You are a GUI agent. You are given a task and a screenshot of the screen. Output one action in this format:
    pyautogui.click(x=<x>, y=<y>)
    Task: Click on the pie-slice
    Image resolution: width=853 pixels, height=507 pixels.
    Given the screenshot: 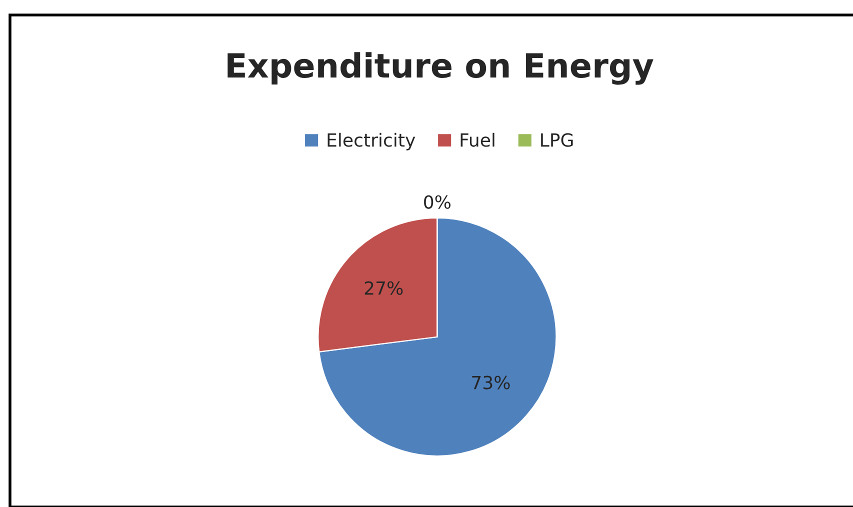 What is the action you would take?
    pyautogui.click(x=437, y=336)
    